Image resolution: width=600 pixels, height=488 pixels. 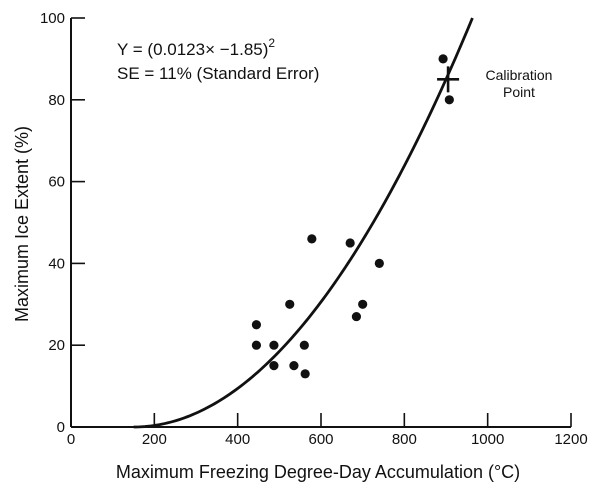 I want to click on calibration-layer, so click(x=448, y=79).